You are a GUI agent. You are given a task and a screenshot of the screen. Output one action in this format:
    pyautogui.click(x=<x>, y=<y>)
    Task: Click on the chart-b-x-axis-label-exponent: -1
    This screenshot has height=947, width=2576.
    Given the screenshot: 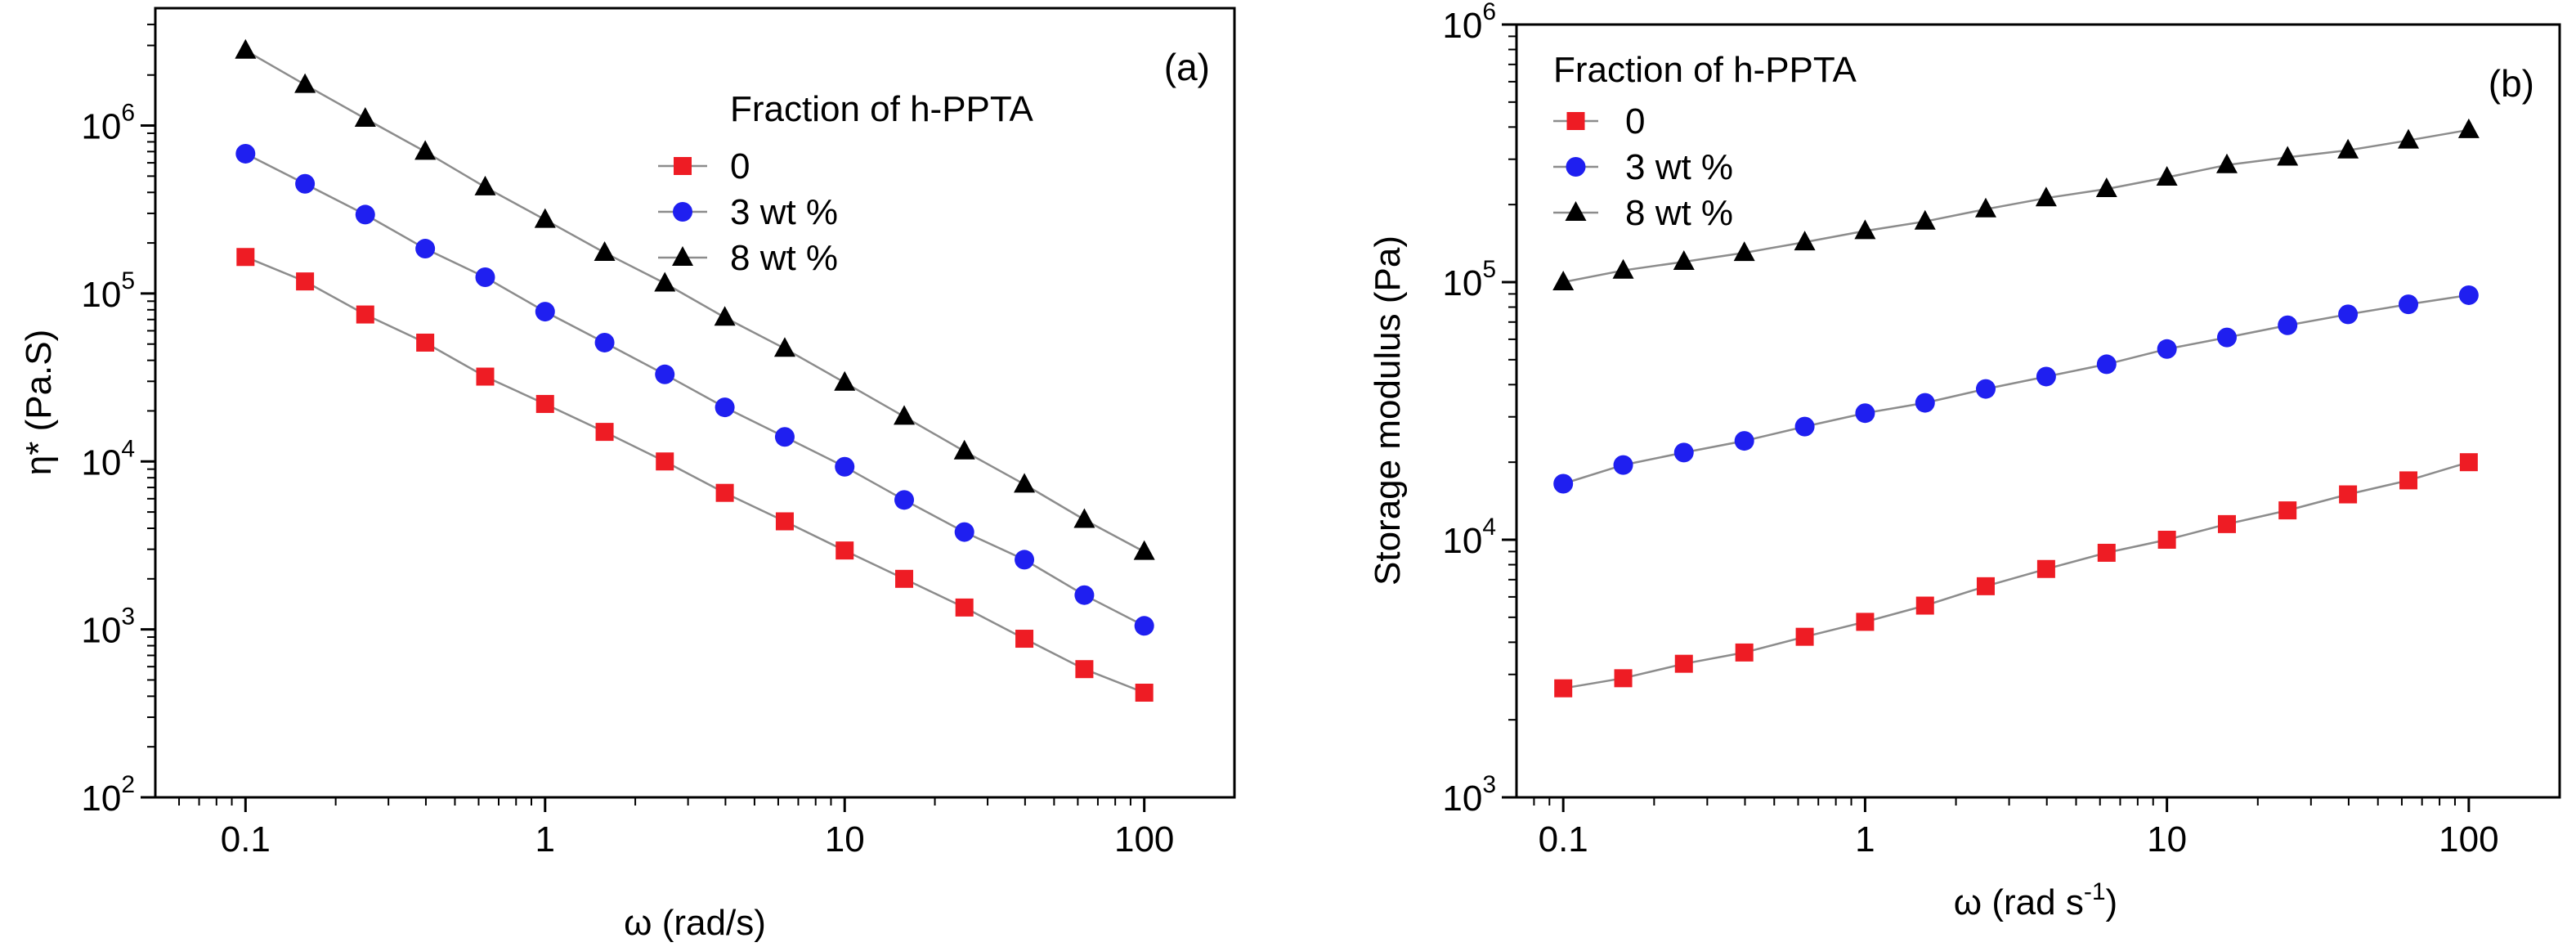 What is the action you would take?
    pyautogui.click(x=2095, y=891)
    